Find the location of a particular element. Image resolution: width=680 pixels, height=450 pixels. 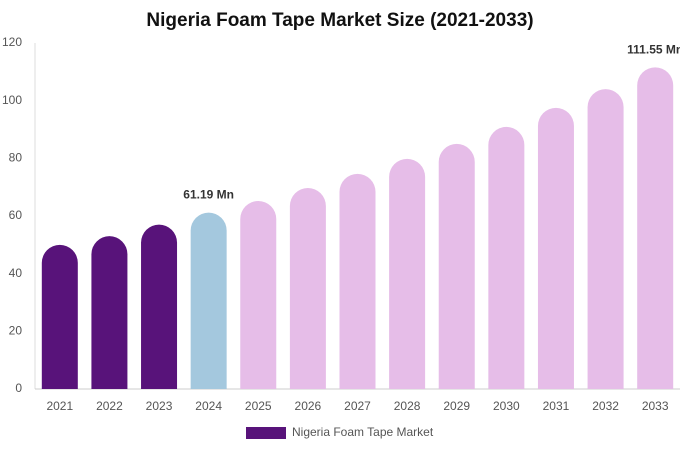

x-tick-label: 2023 is located at coordinates (159, 406).